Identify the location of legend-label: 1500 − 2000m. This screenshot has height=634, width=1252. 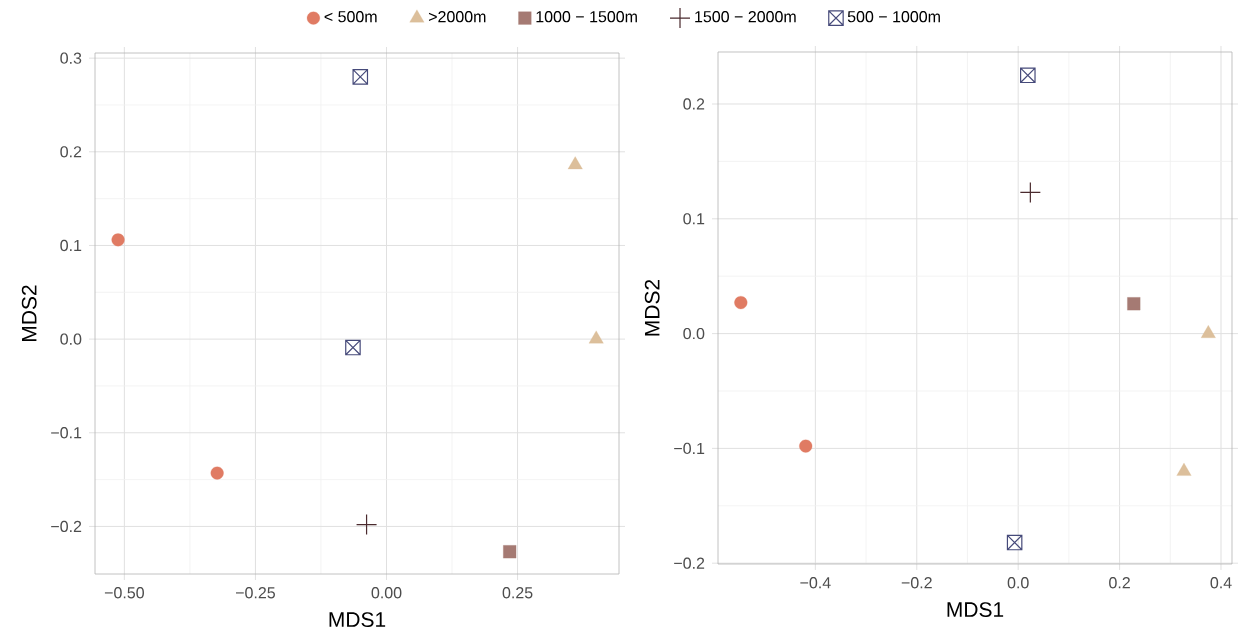
(745, 17).